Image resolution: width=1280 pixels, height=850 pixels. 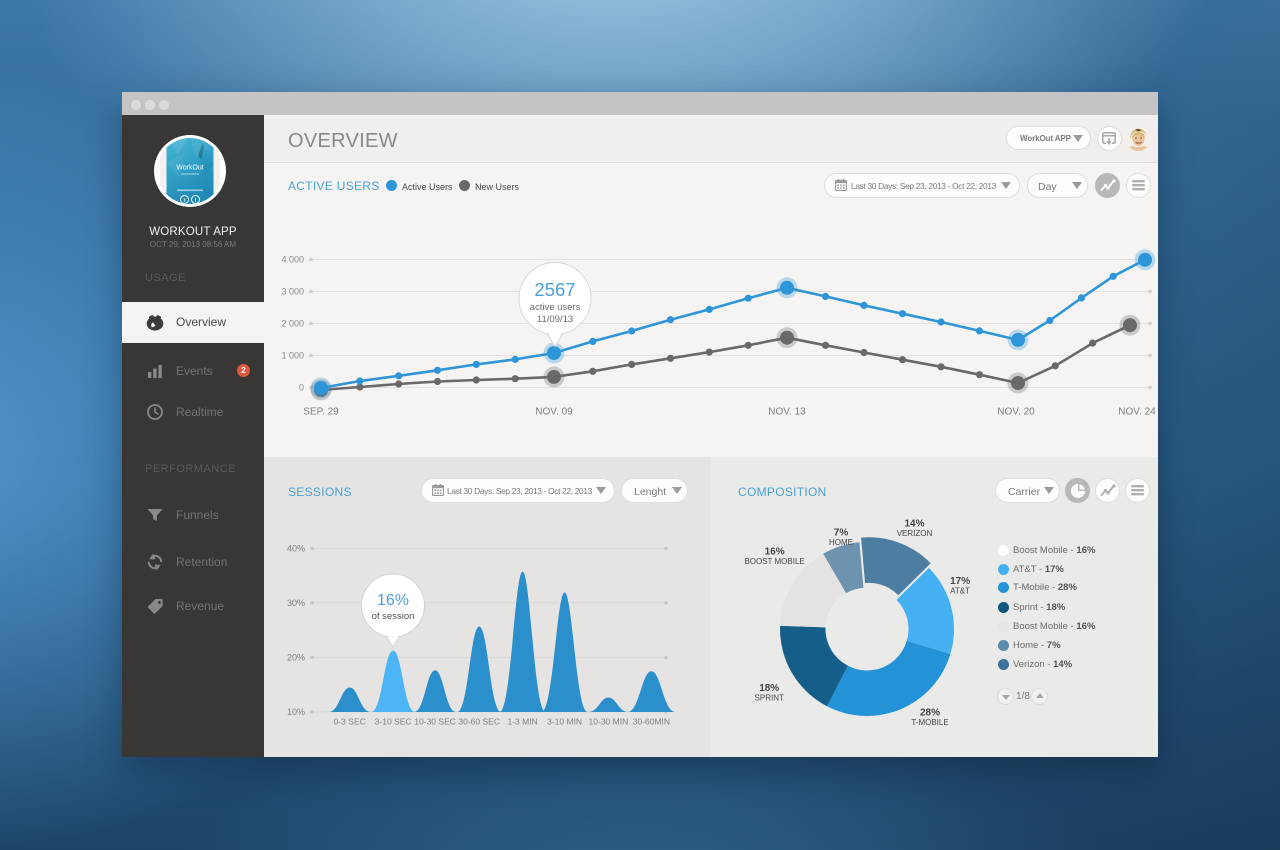 I want to click on svg-text: T-MOBILE, so click(x=929, y=722).